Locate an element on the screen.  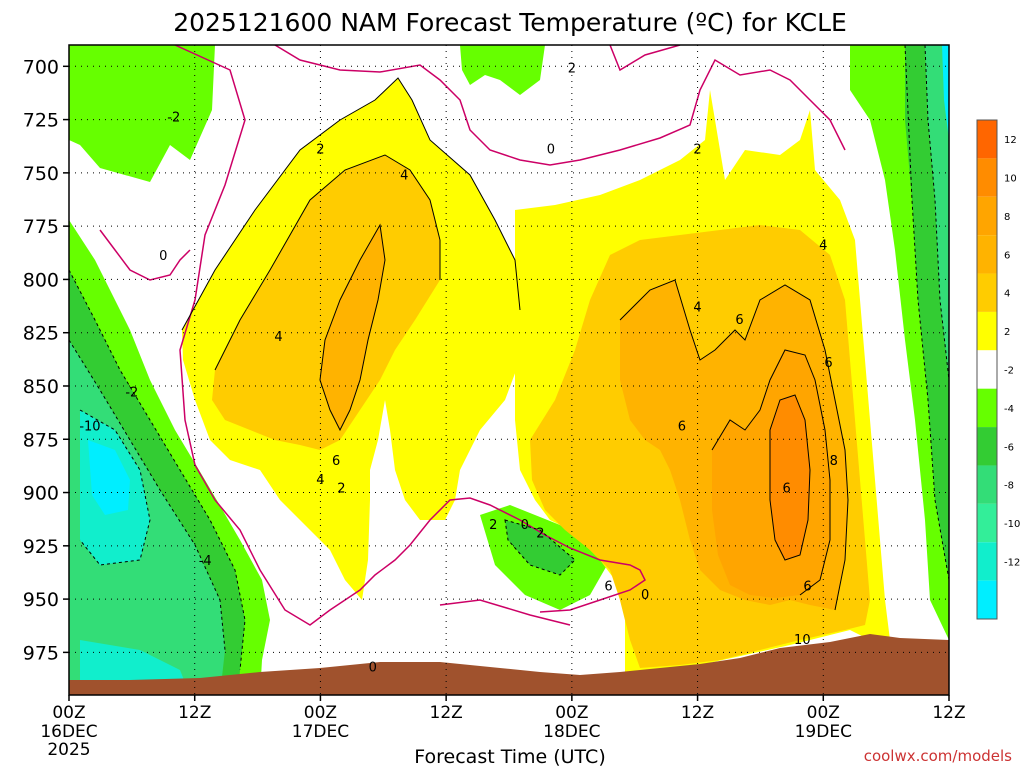
region-cold-left-core is located at coordinates (109, 477).